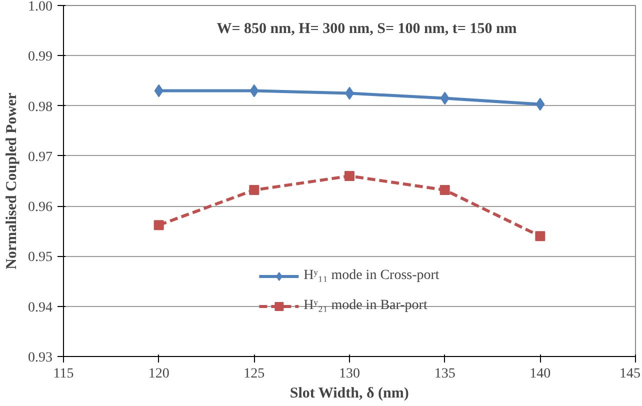 The image size is (642, 406). What do you see at coordinates (40, 157) in the screenshot?
I see `y-tick-label: 0.97` at bounding box center [40, 157].